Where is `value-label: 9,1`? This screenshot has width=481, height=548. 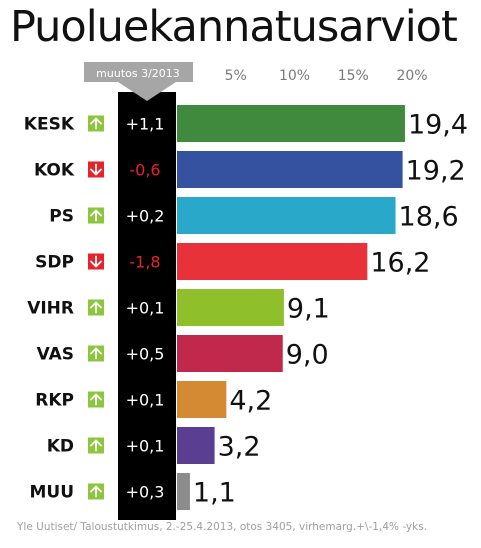
value-label: 9,1 is located at coordinates (308, 309).